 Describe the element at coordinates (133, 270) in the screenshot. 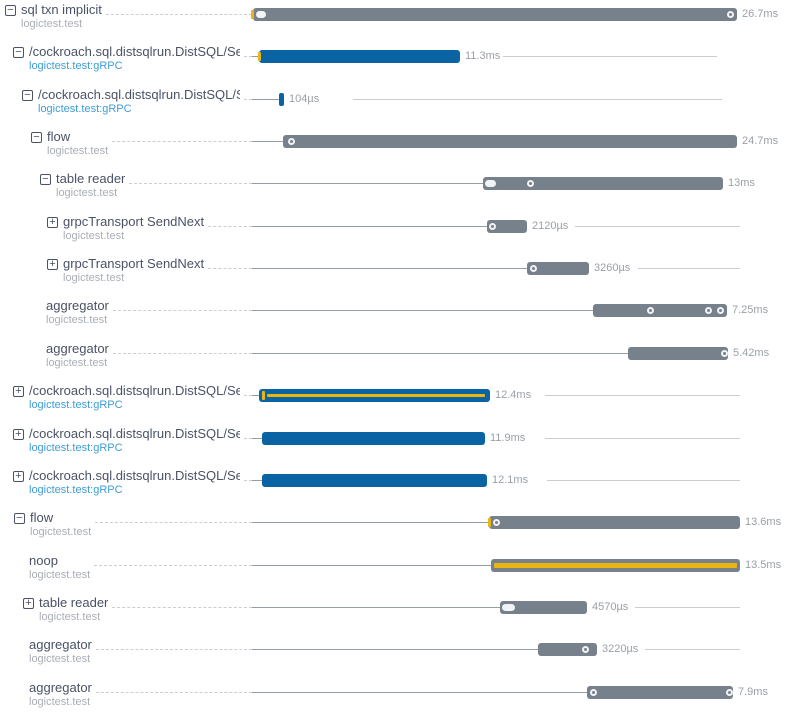

I see `span-text-block: grpcTransport SendNext logictest.test` at that location.